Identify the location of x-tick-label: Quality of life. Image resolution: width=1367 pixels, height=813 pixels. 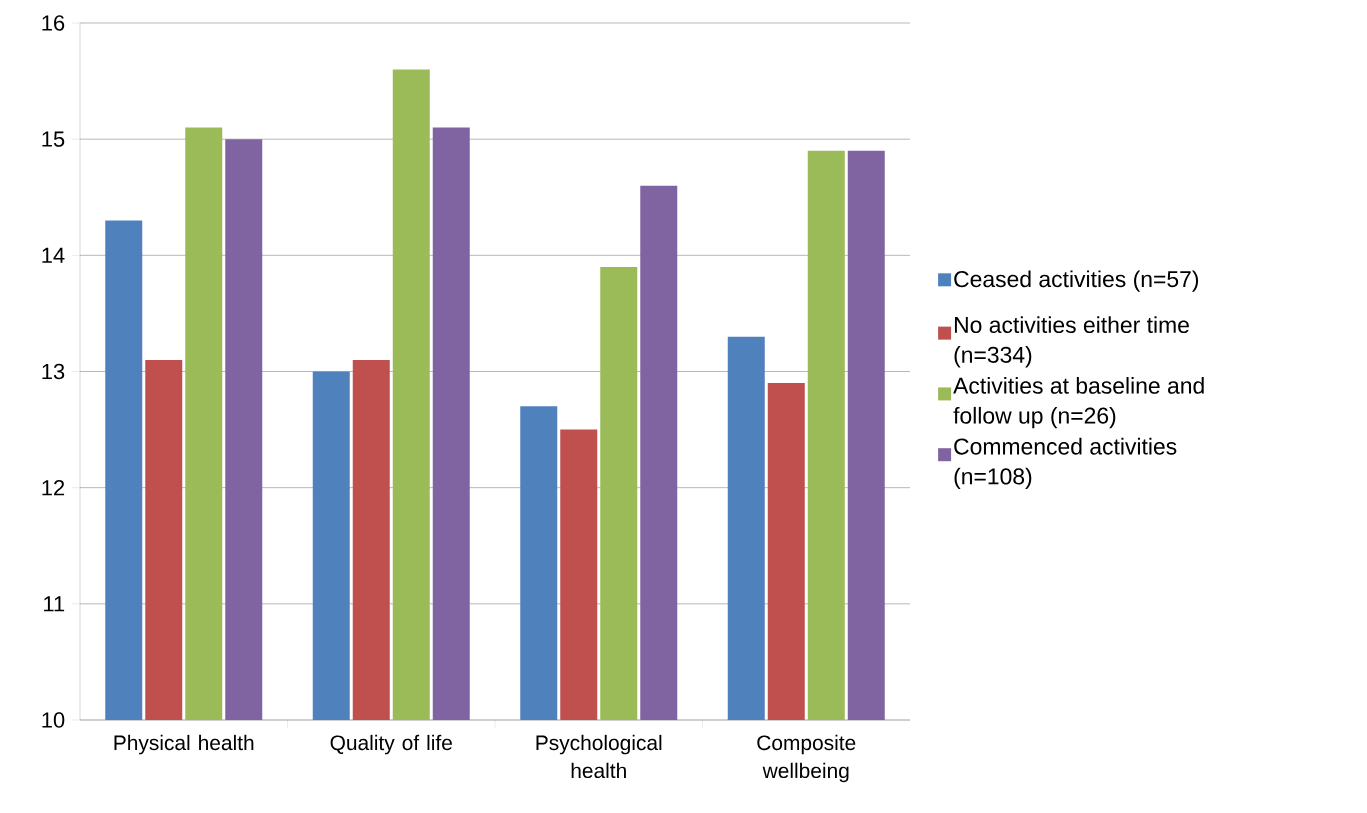
(391, 744).